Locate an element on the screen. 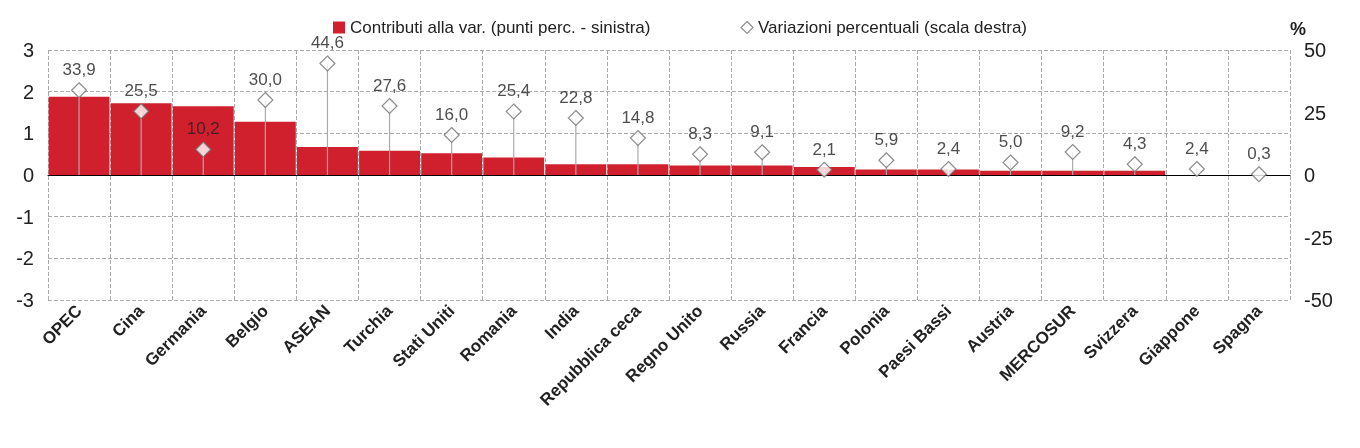  data-label: 22,8 is located at coordinates (576, 97).